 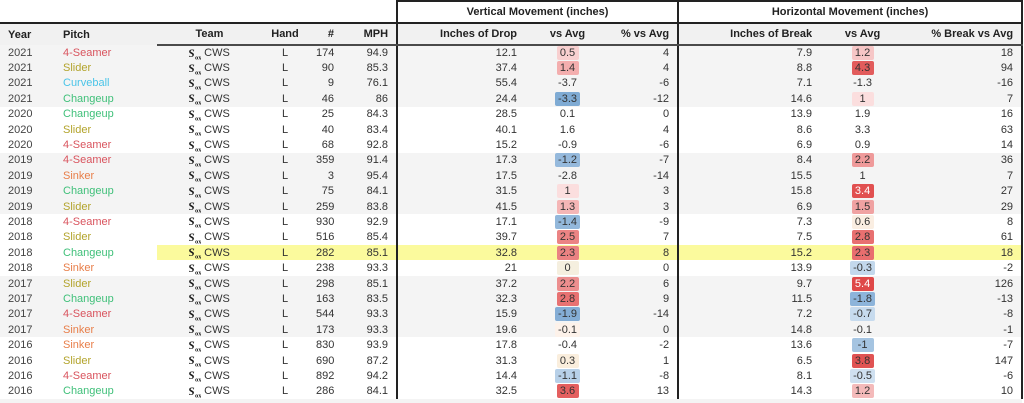 I want to click on inches-of-break-cell: 8.8, so click(x=749, y=68).